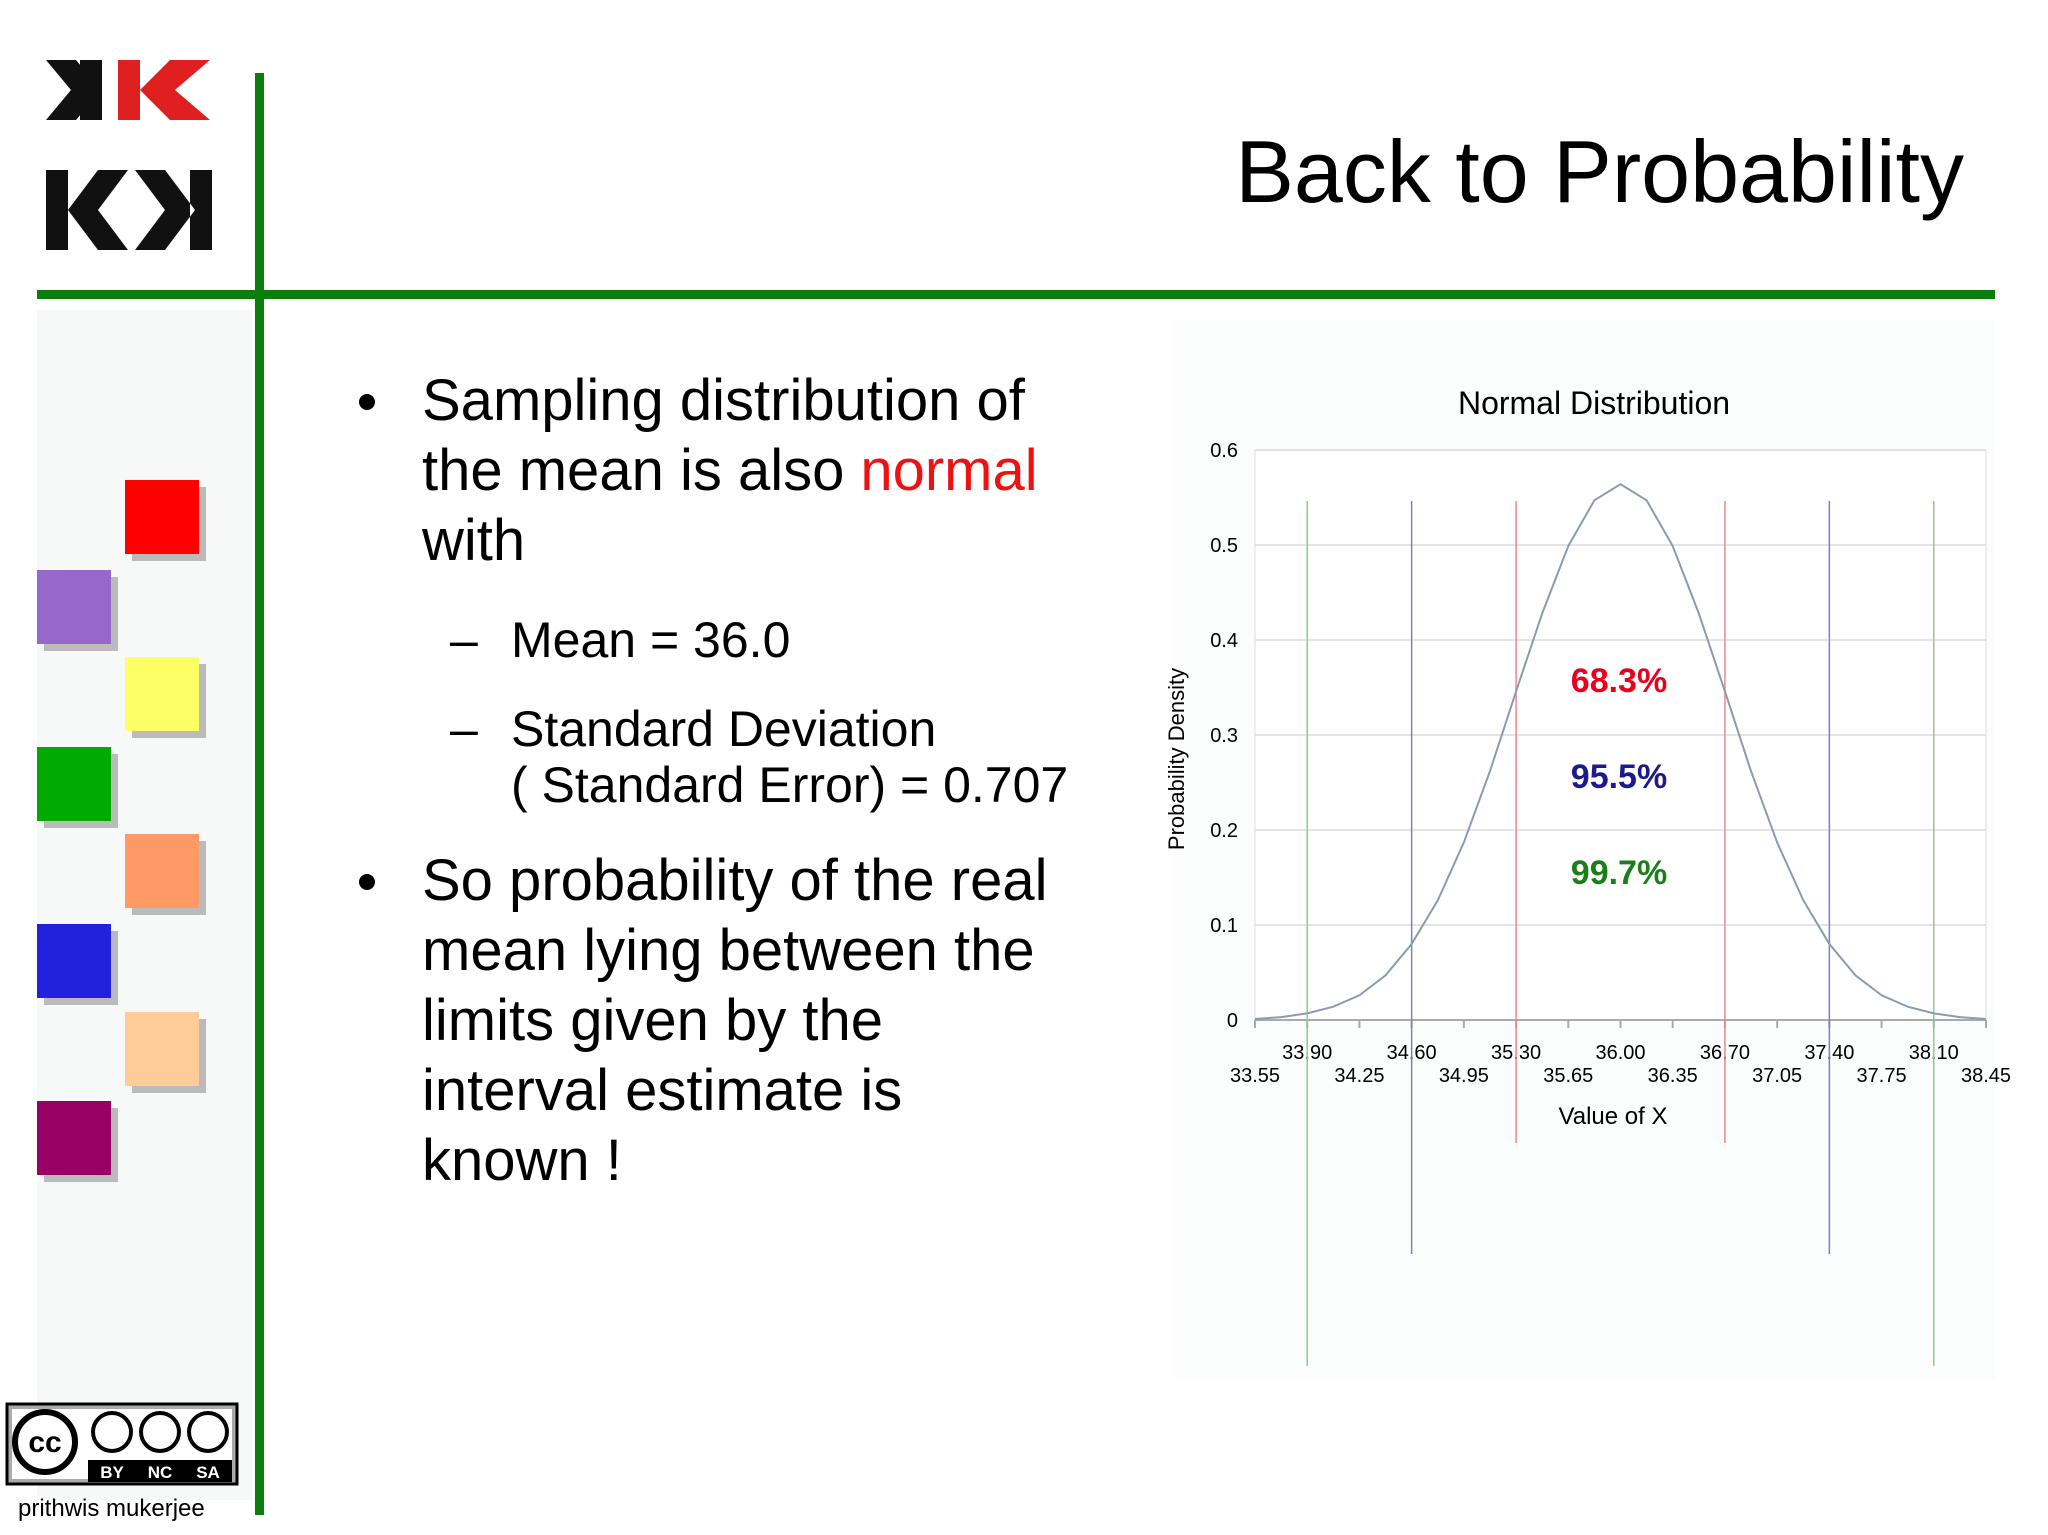 This screenshot has height=1535, width=2048. Describe the element at coordinates (1673, 1076) in the screenshot. I see `x-tick-label: 36.35` at that location.